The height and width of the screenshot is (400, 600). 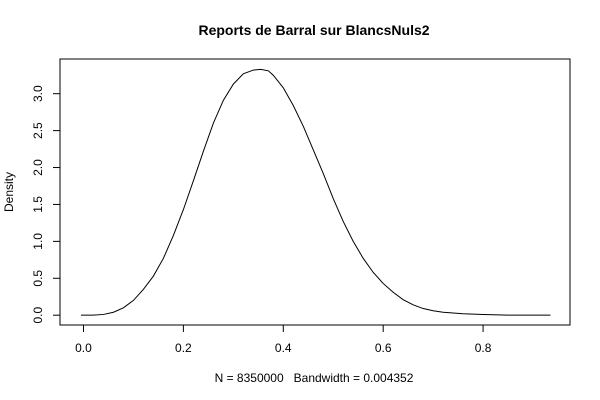 What do you see at coordinates (46, 204) in the screenshot?
I see `y-axis: 0.0 0.5 1.0 1.5 2.0 2.5 3.0` at bounding box center [46, 204].